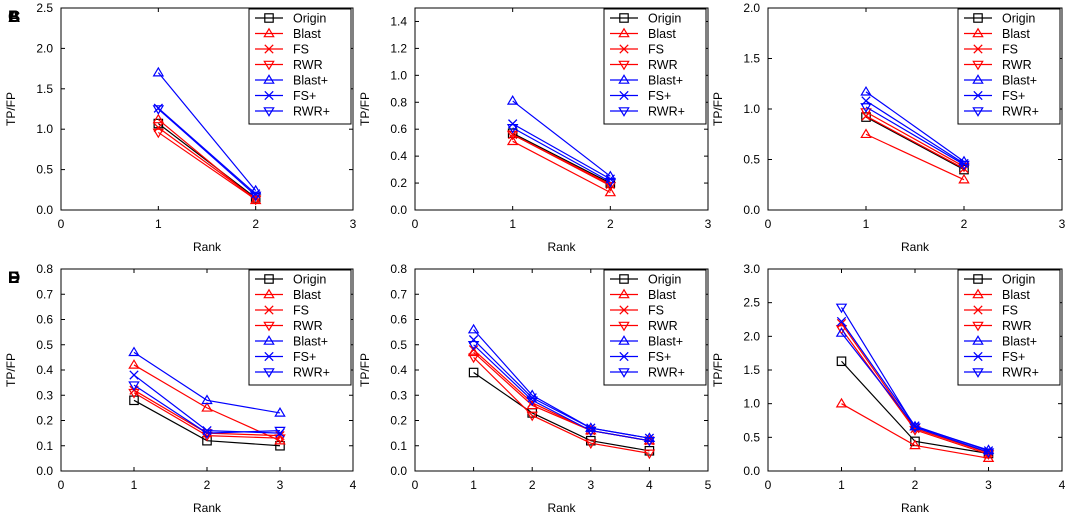  I want to click on legend-item: FS+, so click(994, 357).